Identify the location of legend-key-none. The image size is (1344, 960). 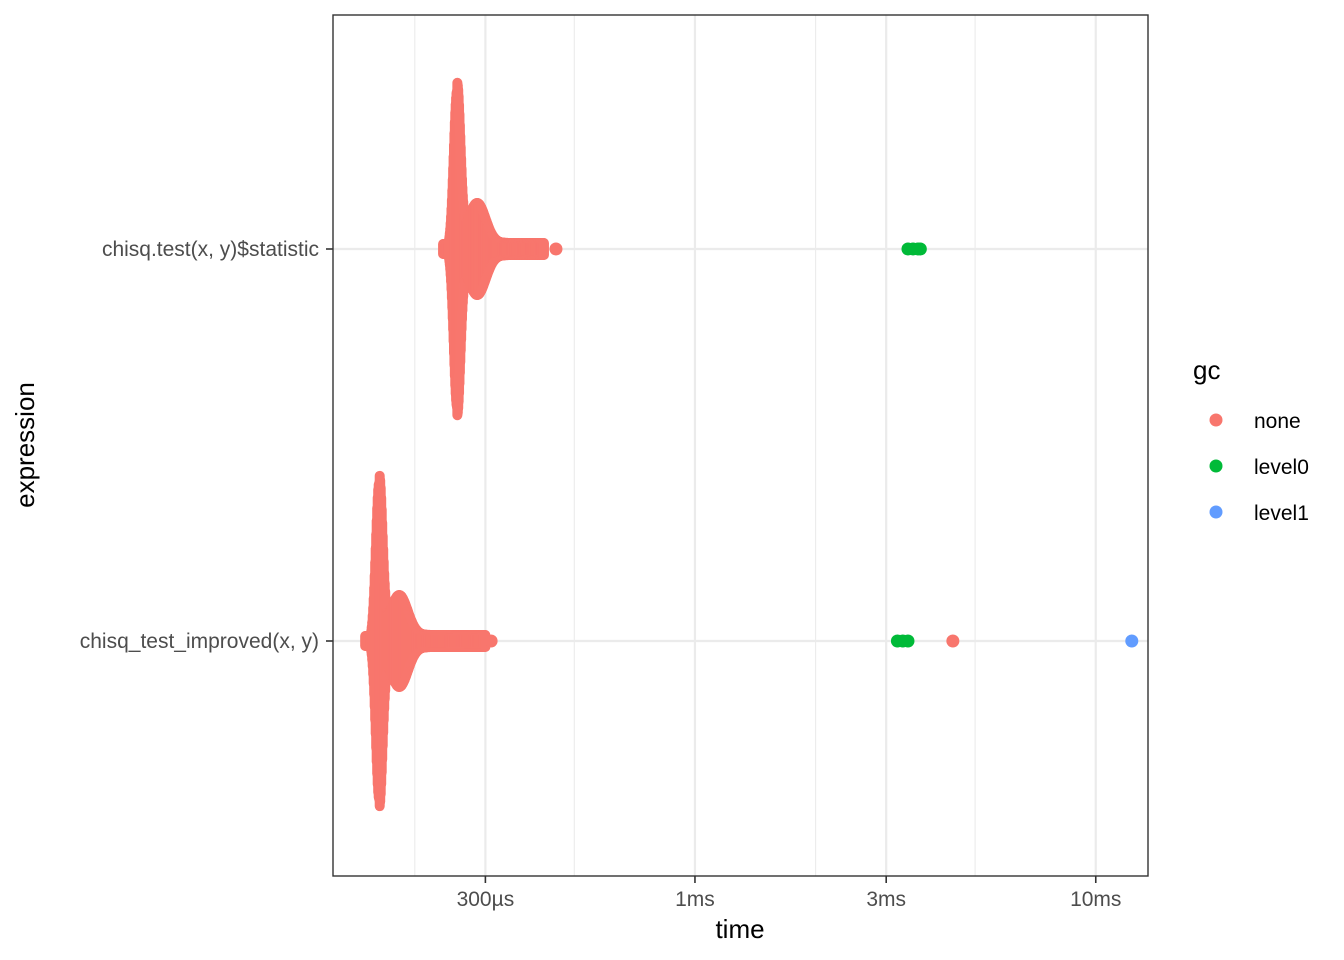
(1216, 420).